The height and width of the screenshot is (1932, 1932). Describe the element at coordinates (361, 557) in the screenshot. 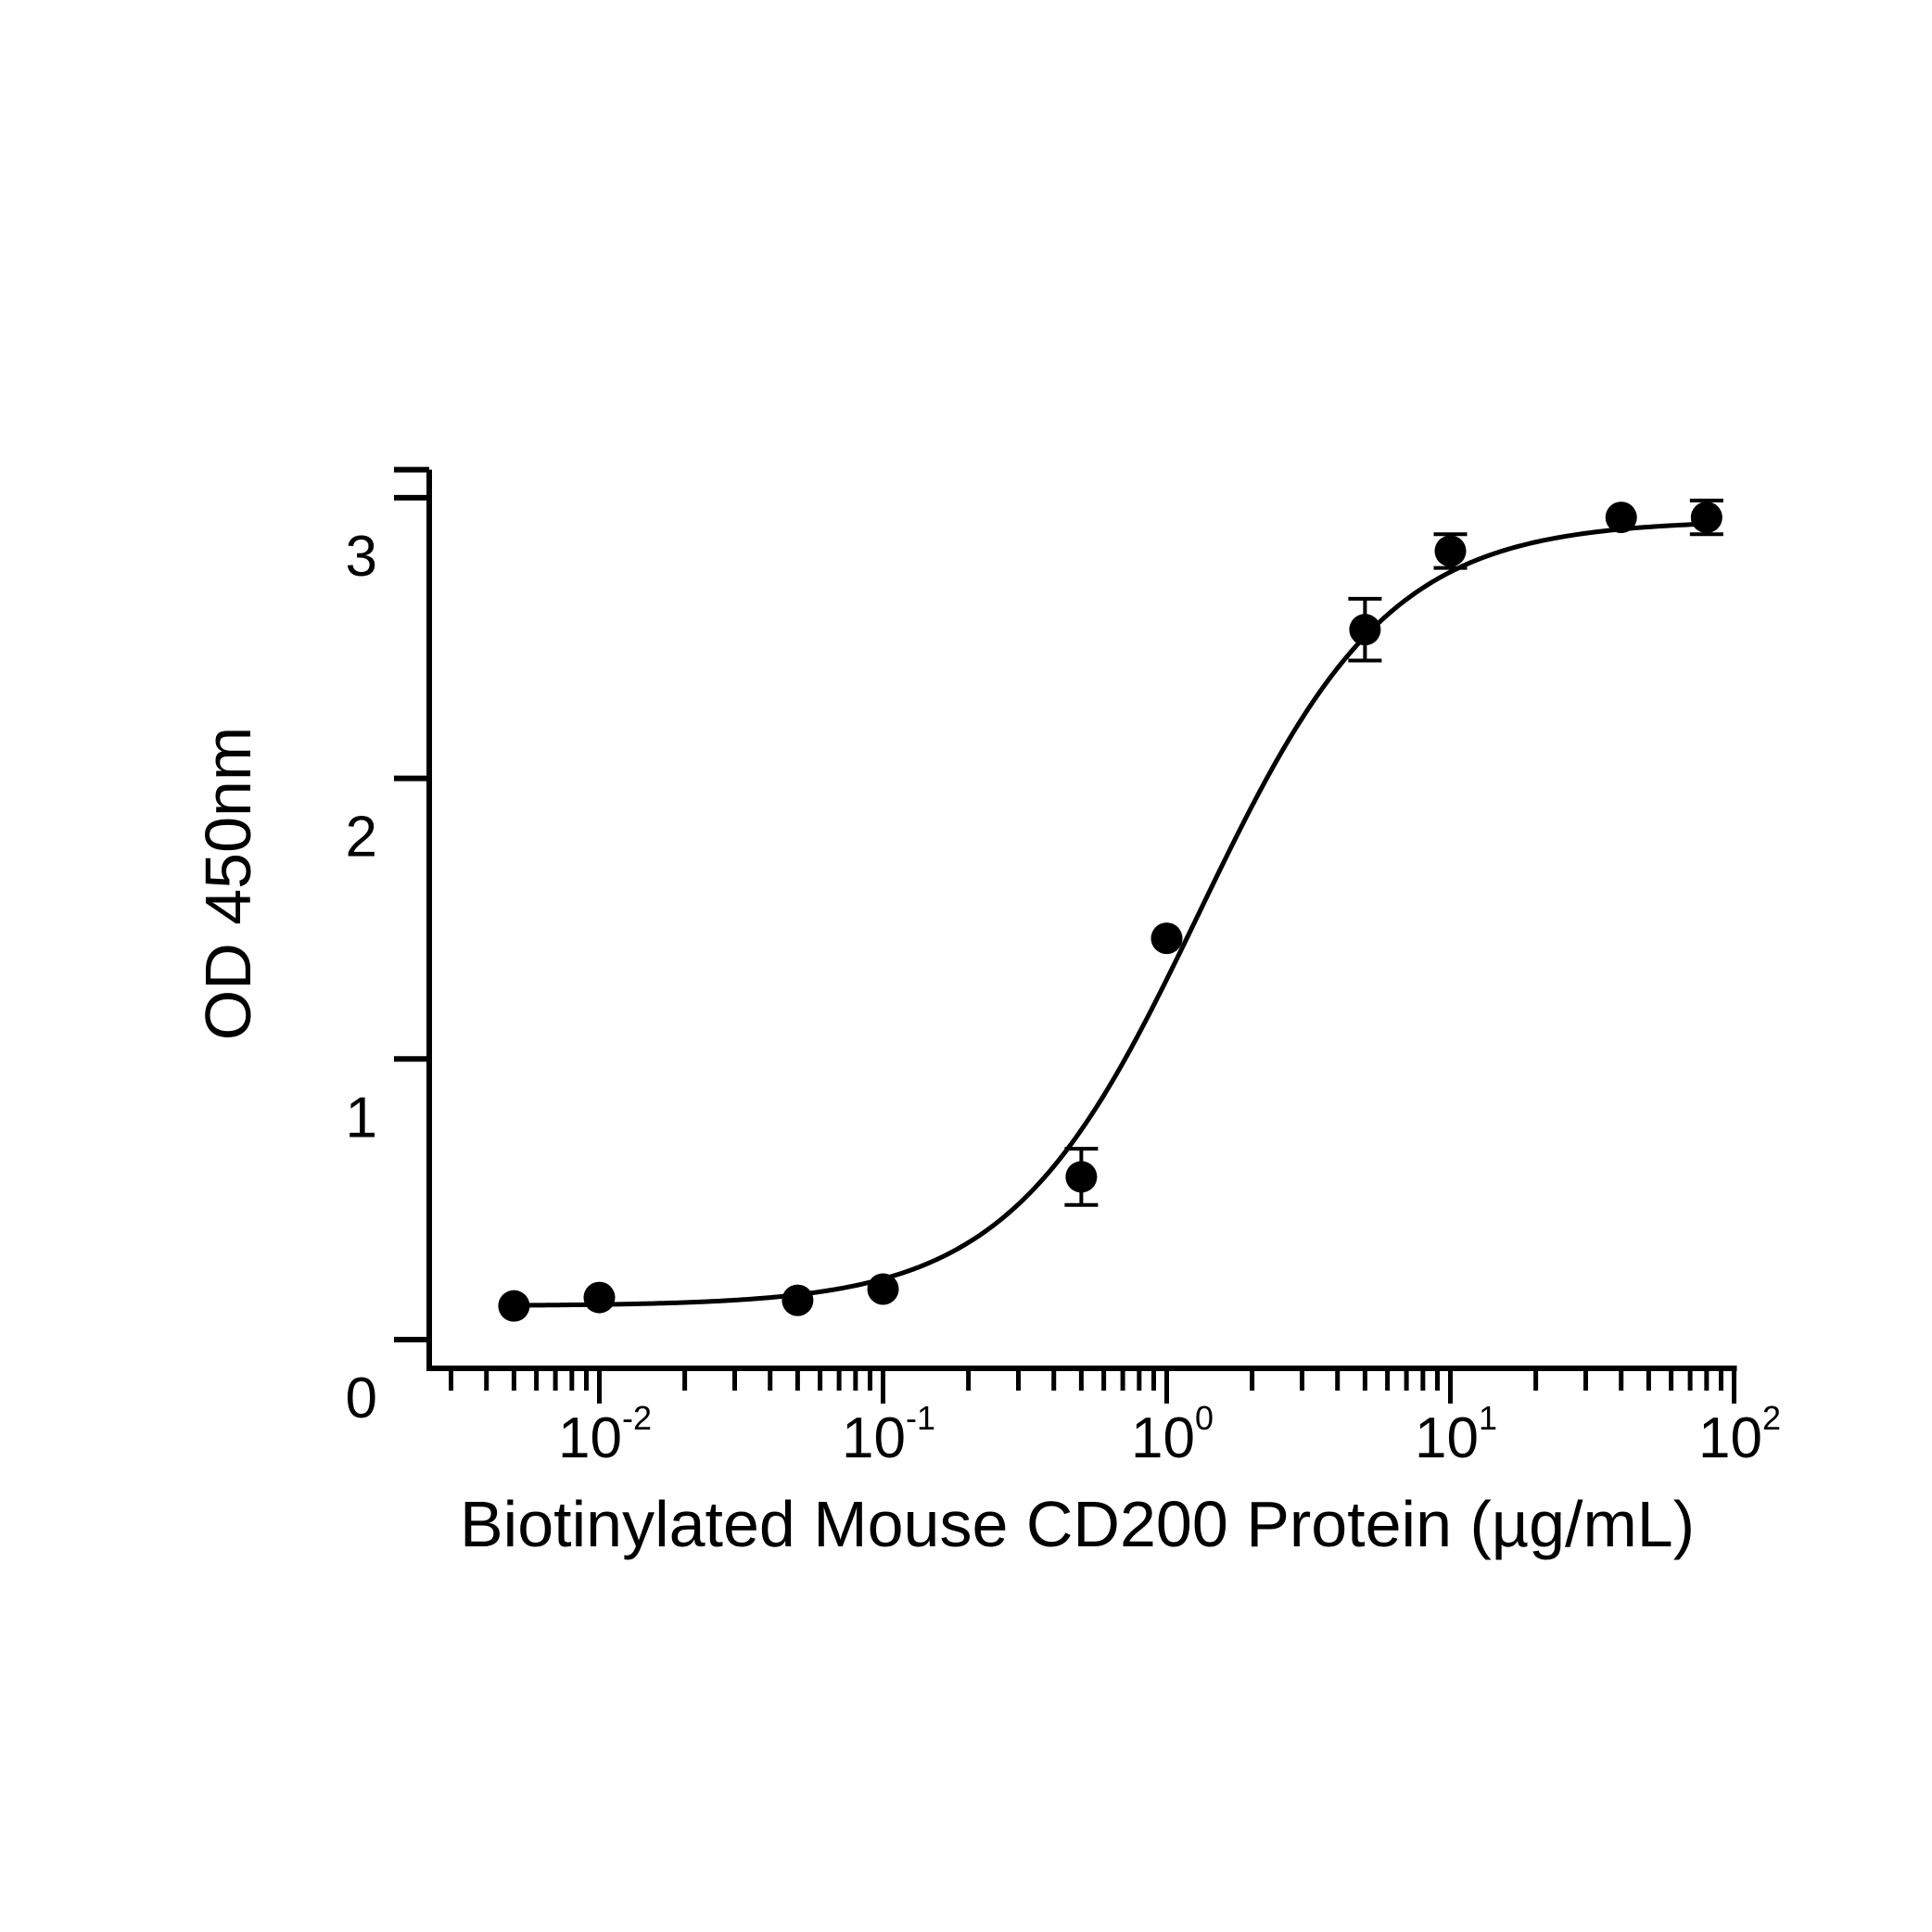

I see `y-tick-label: 3` at that location.